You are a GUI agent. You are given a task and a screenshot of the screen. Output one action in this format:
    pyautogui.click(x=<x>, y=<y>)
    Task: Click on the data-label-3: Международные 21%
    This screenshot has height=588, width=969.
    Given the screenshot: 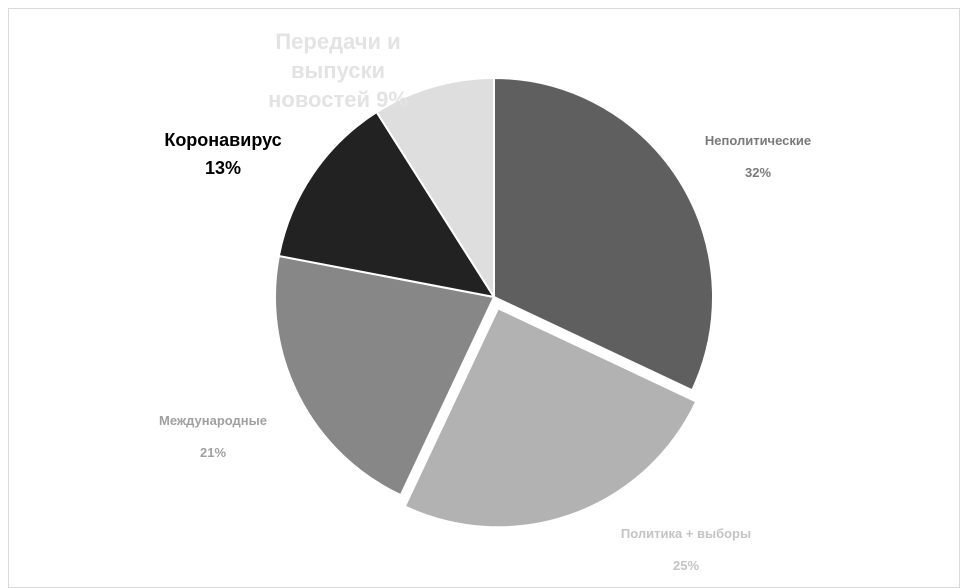 What is the action you would take?
    pyautogui.click(x=213, y=436)
    